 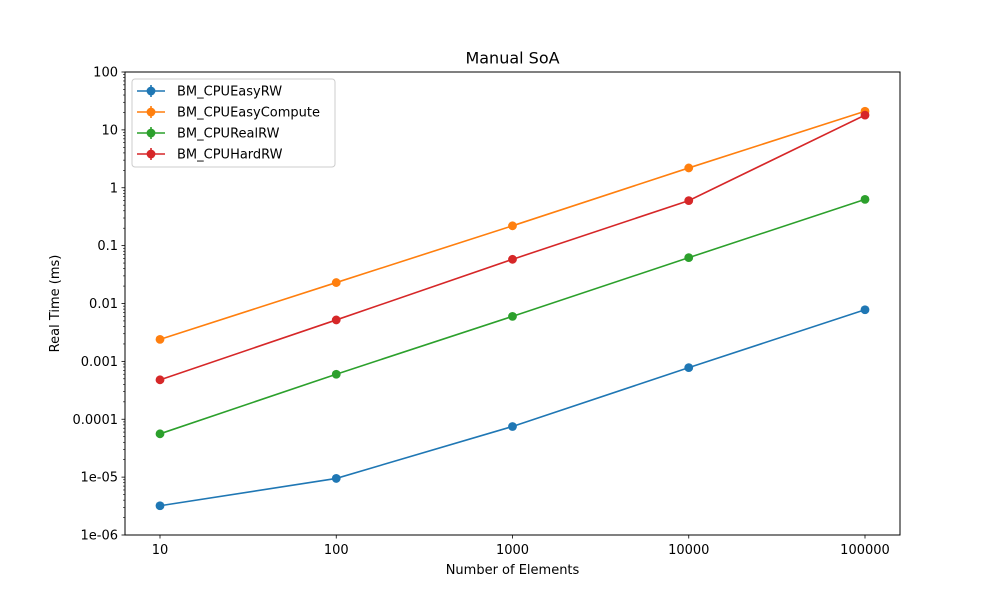 I want to click on y-tick-label: 0.1, so click(x=107, y=246).